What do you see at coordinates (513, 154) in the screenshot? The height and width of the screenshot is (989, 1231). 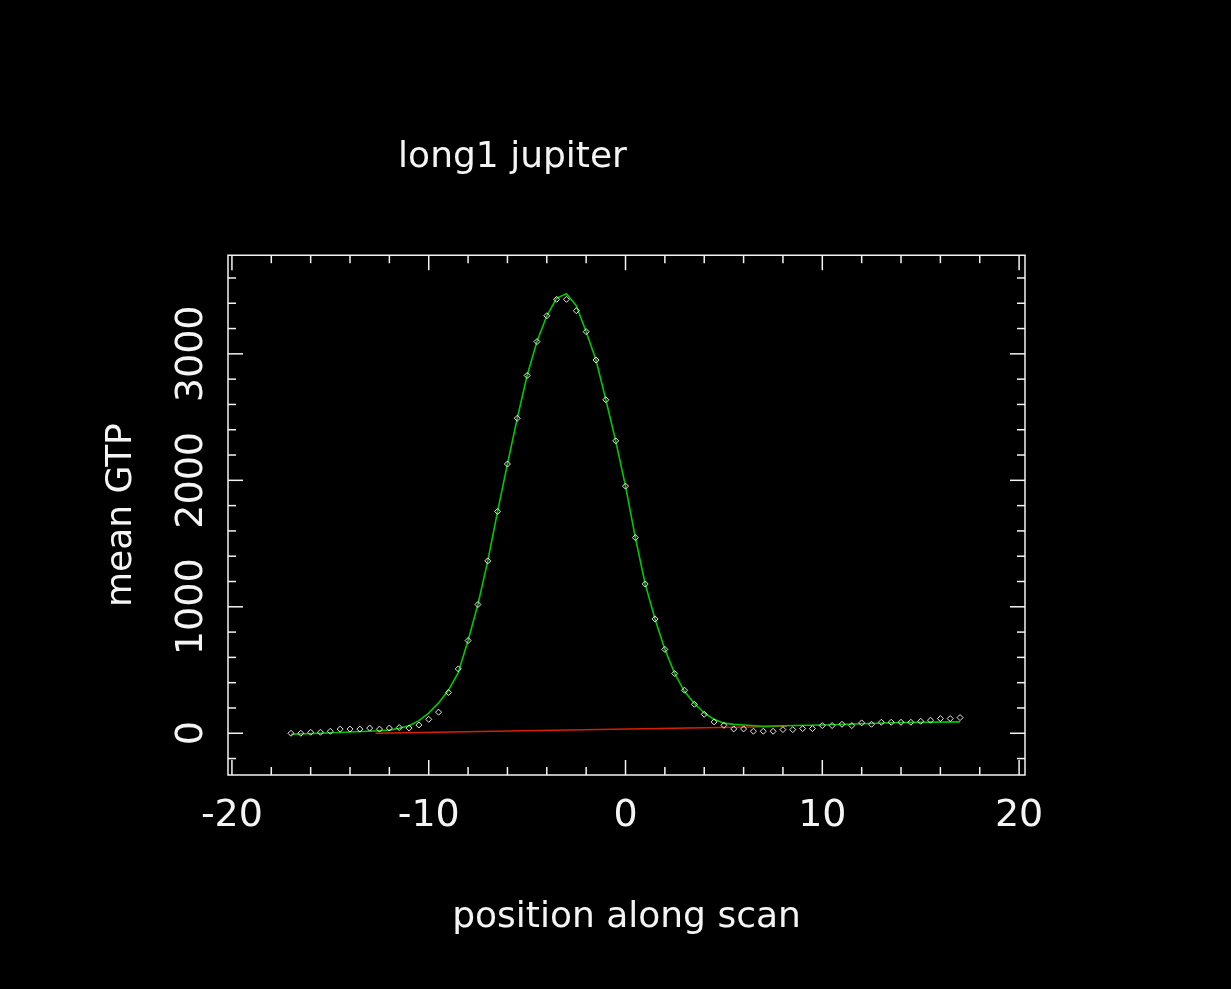 I see `chart-title: long1 jupiter` at bounding box center [513, 154].